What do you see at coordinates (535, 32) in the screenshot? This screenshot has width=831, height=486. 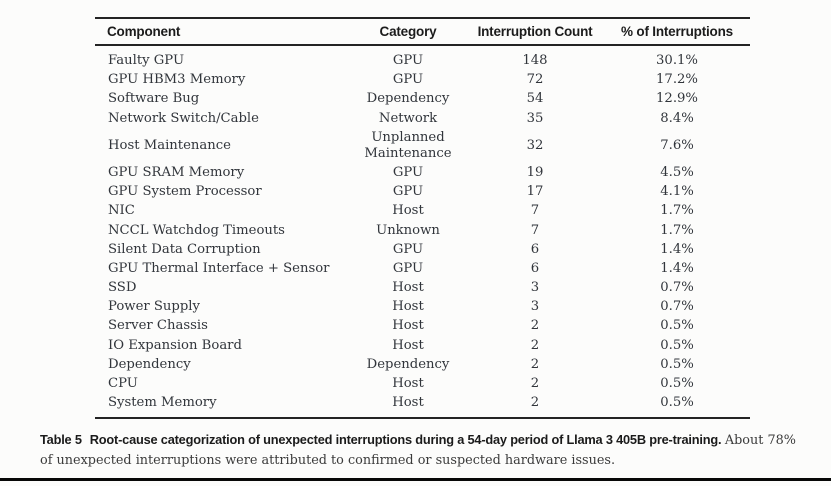 I see `column-header-interruption-count: Interruption Count` at bounding box center [535, 32].